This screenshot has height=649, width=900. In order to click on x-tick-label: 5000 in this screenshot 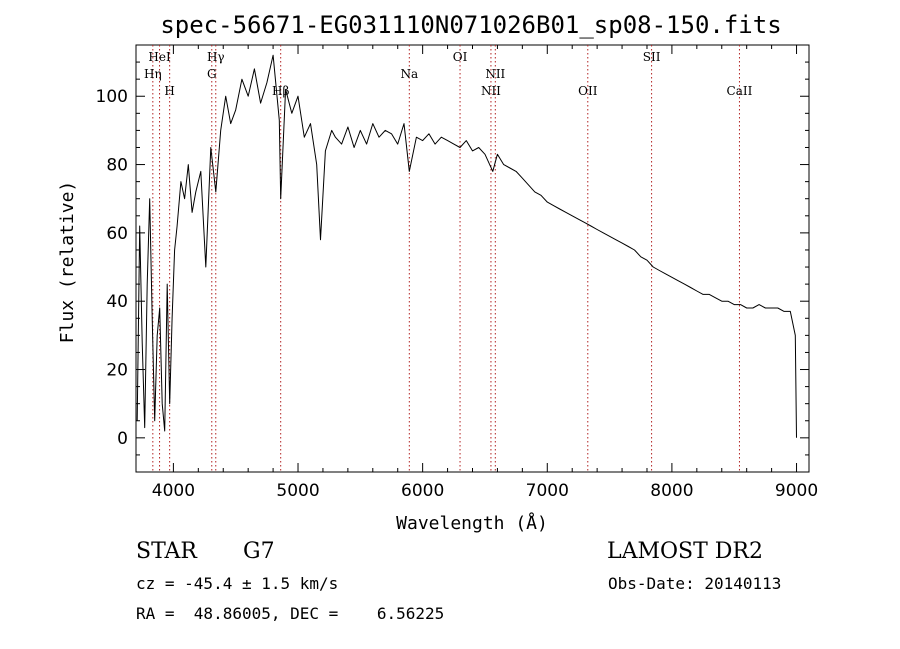, I will do `click(297, 491)`.